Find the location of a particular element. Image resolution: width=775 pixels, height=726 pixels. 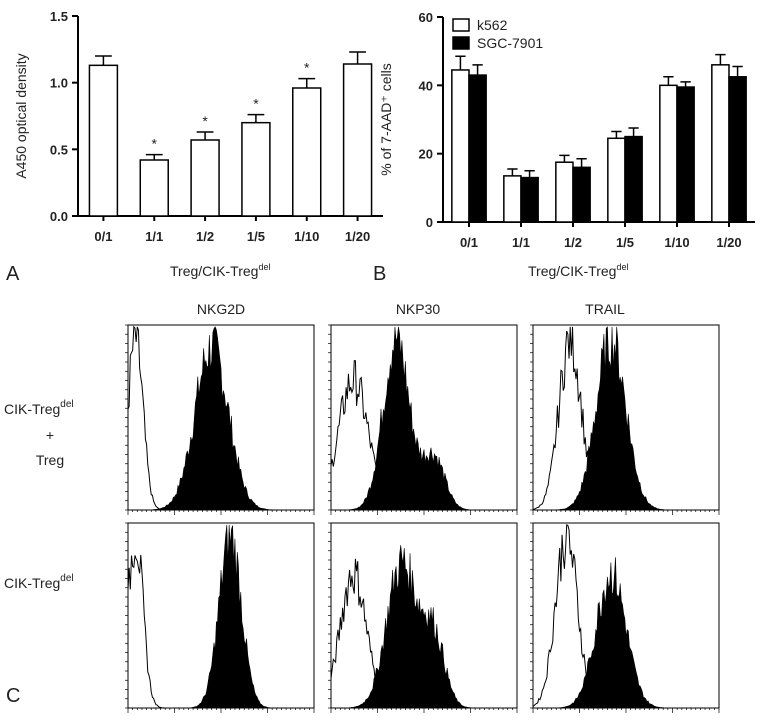

marker-label: NKG2D is located at coordinates (221, 309).